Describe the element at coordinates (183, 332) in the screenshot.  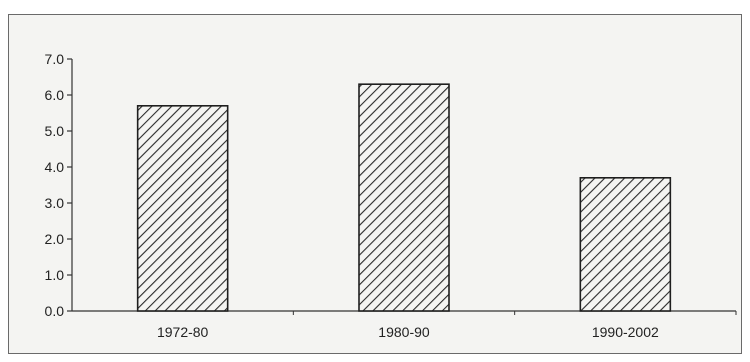
I see `x-tick-label: 1972-80` at that location.